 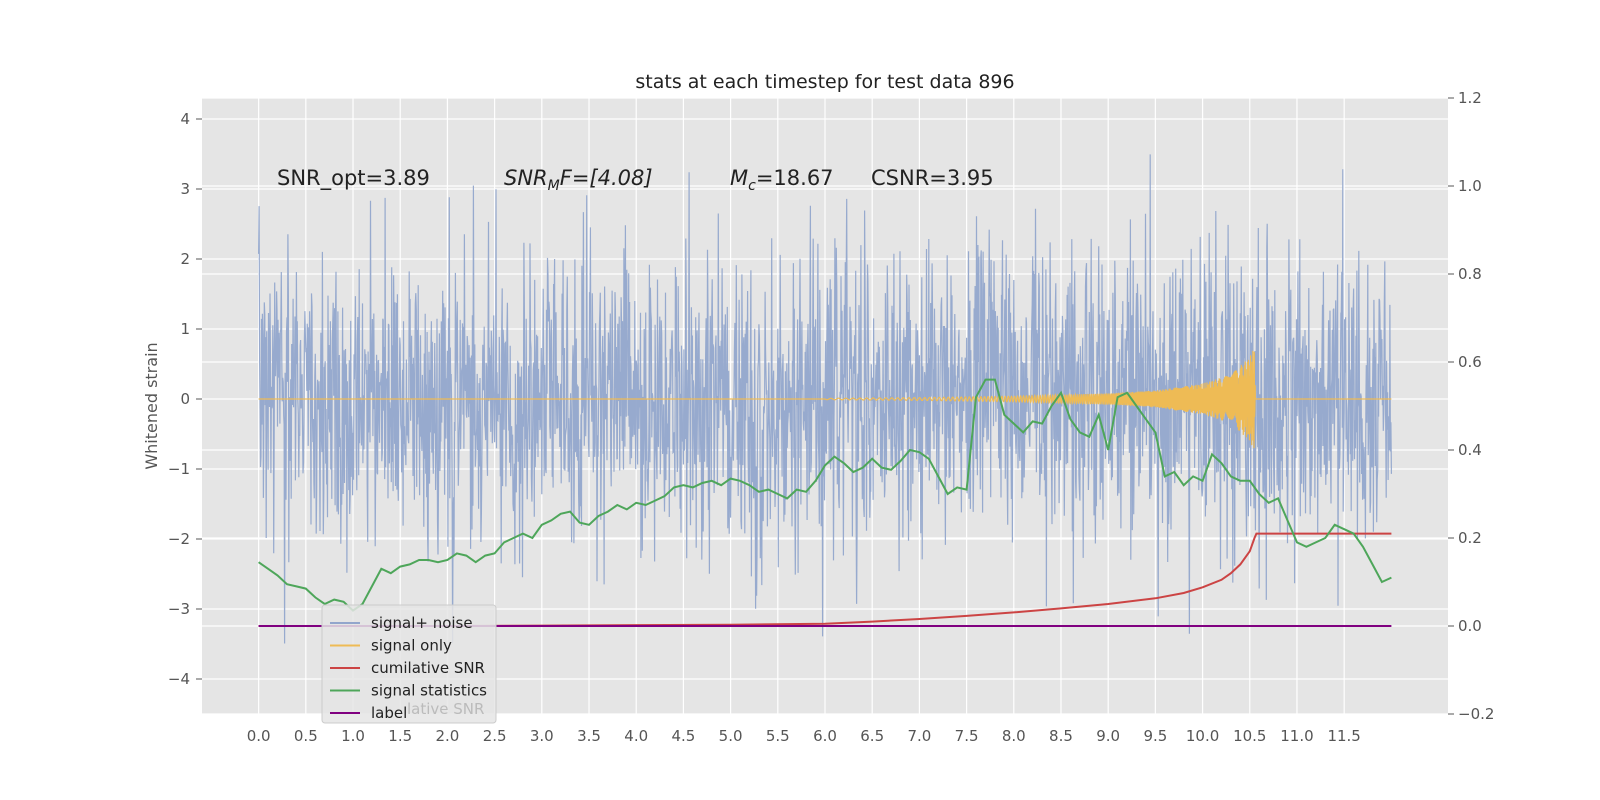 What do you see at coordinates (778, 736) in the screenshot?
I see `x-tick-label: 5.5` at bounding box center [778, 736].